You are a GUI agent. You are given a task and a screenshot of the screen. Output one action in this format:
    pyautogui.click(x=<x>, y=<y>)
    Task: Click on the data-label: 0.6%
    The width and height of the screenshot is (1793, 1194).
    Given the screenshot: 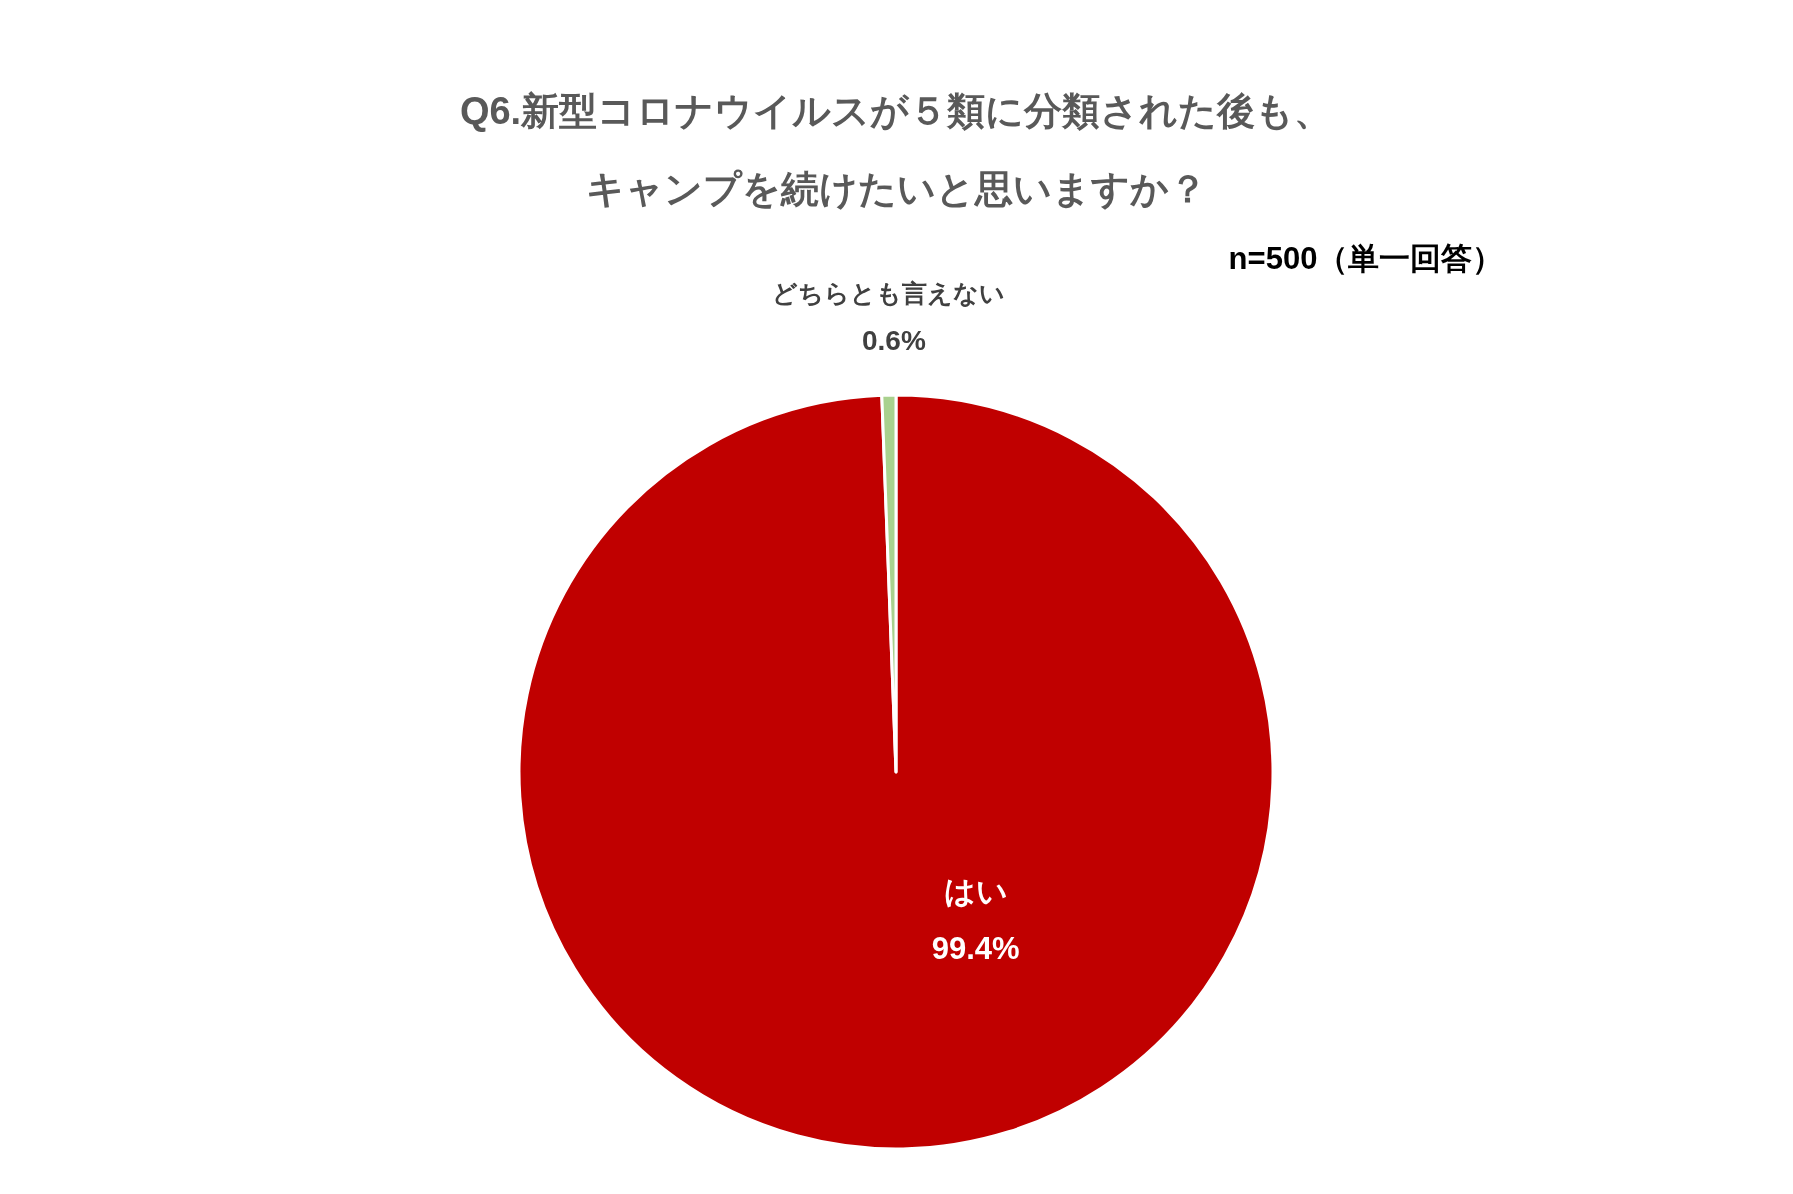 What is the action you would take?
    pyautogui.click(x=894, y=341)
    